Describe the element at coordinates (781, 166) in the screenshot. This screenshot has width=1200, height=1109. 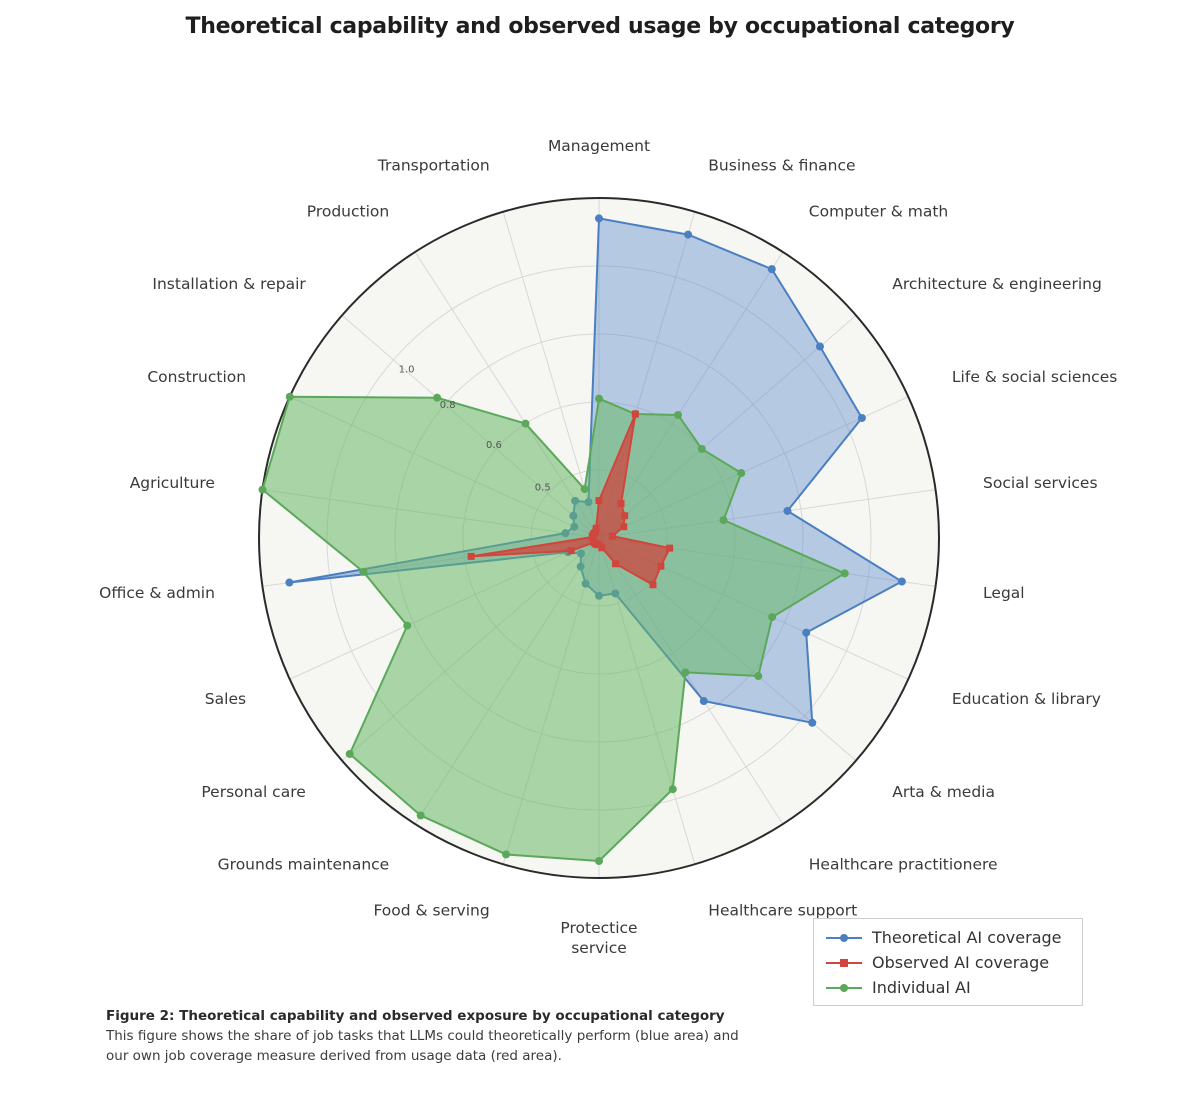
I see `category-label: Business & finance` at that location.